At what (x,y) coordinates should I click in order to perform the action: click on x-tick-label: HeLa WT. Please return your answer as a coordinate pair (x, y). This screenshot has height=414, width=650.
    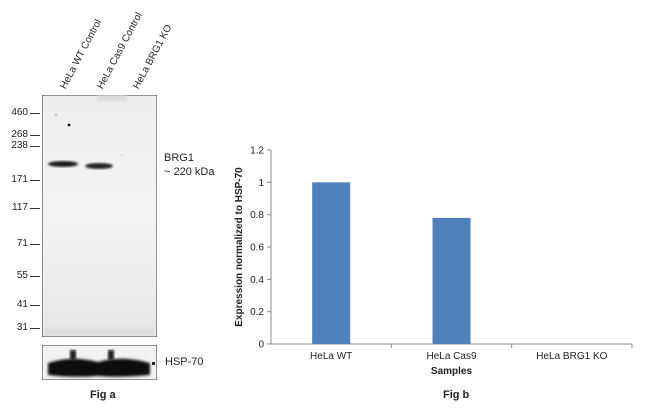
    Looking at the image, I should click on (331, 356).